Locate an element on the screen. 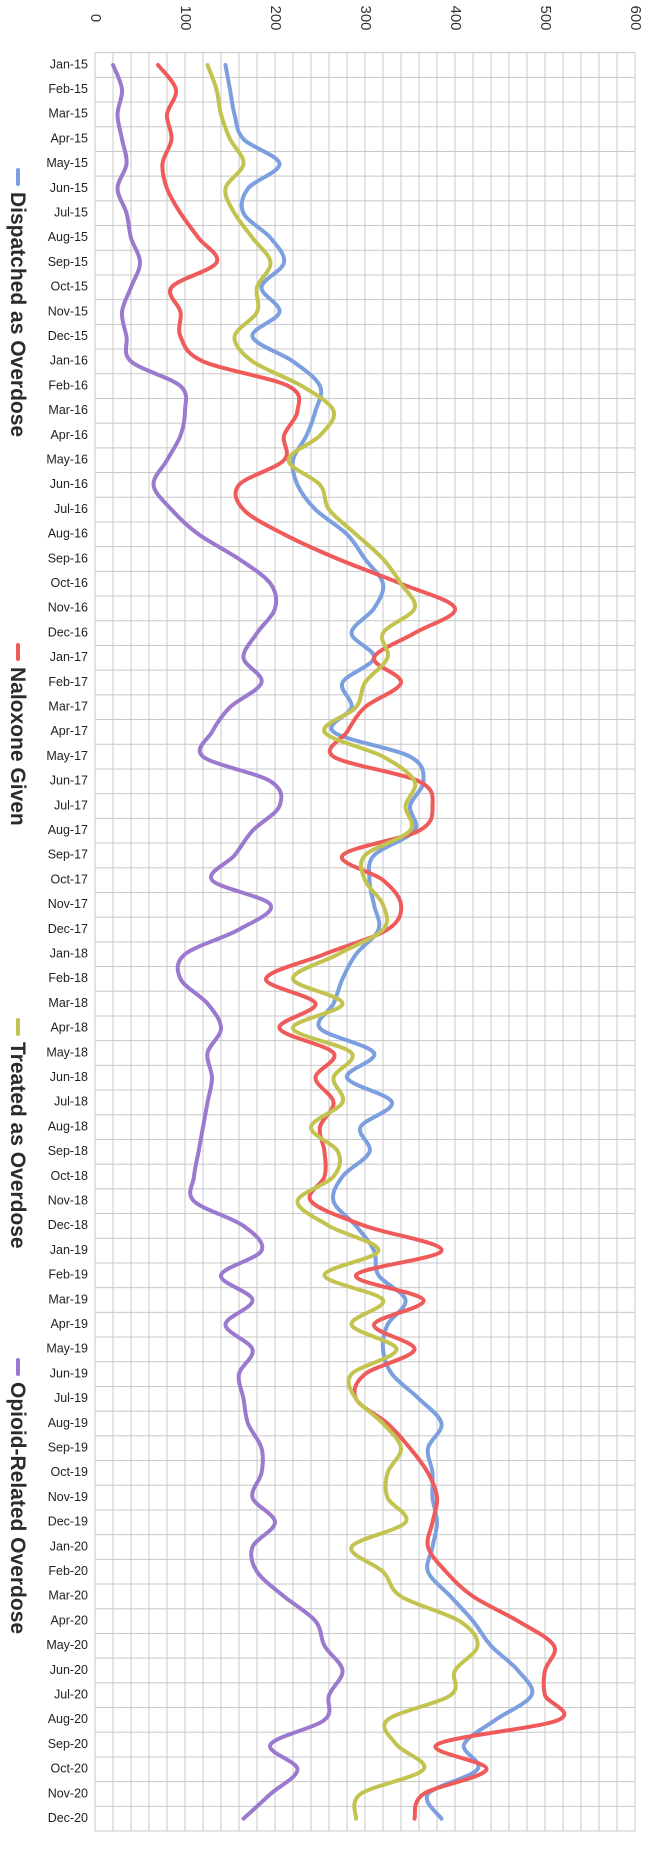 This screenshot has width=649, height=1853. month-label: Mar-18 is located at coordinates (68, 1003).